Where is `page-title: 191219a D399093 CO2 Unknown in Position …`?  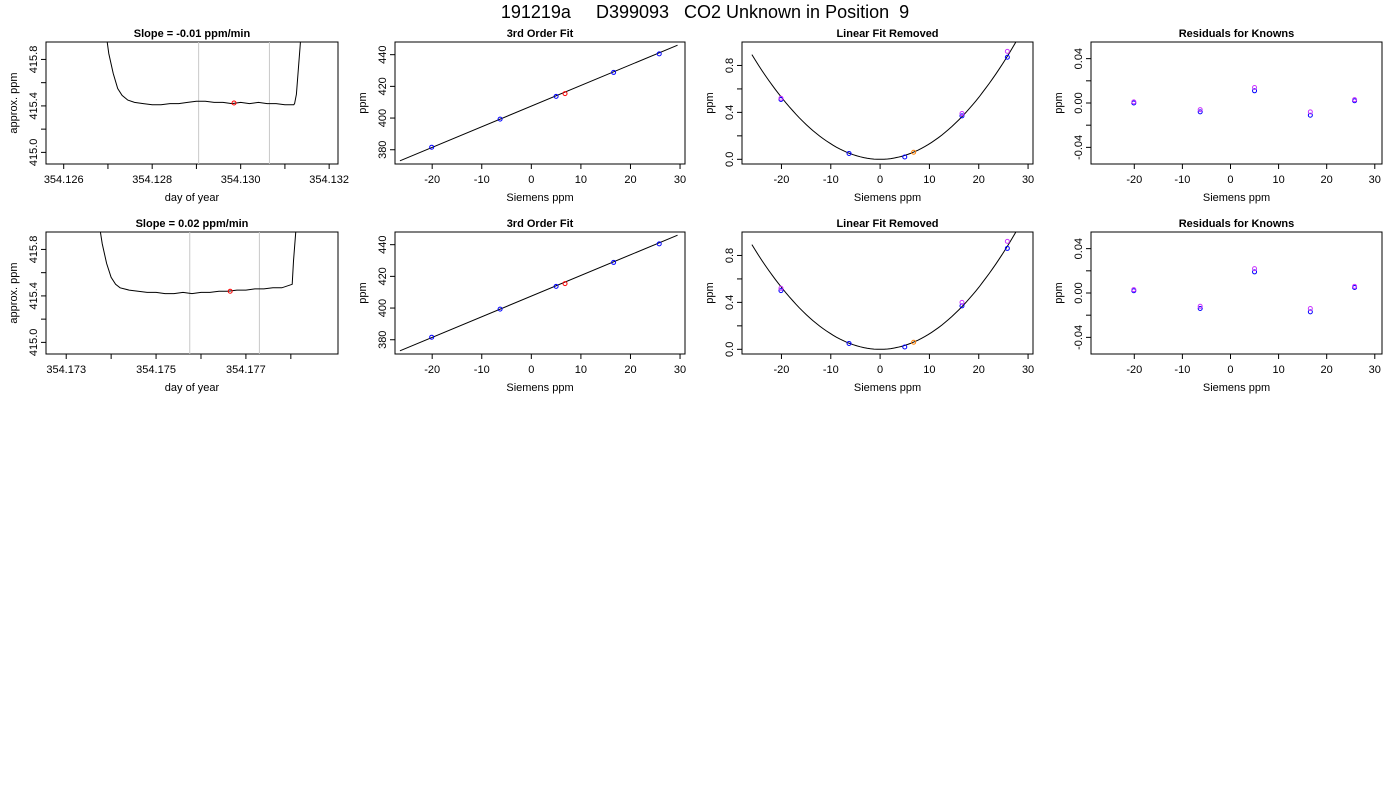
page-title: 191219a D399093 CO2 Unknown in Position … is located at coordinates (705, 12).